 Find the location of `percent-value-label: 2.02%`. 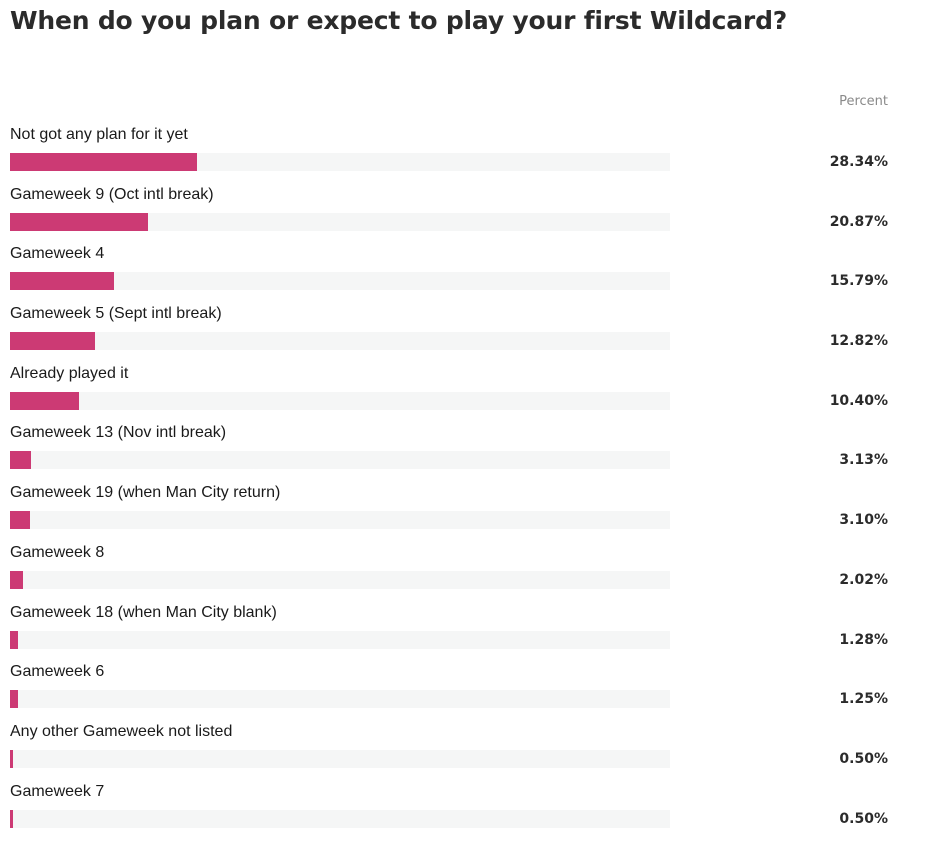

percent-value-label: 2.02% is located at coordinates (863, 579).